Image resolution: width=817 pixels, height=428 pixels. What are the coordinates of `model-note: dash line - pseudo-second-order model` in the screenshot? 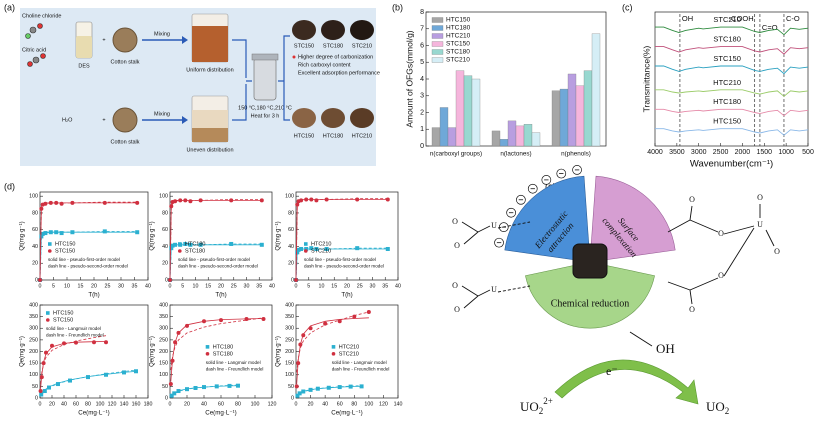 It's located at (88, 266).